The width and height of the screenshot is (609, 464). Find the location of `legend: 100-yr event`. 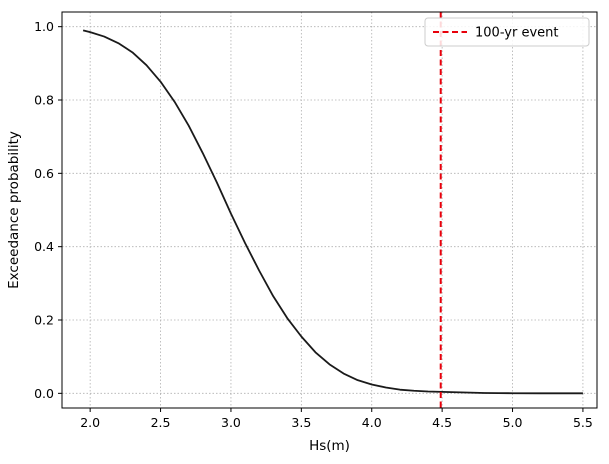

legend: 100-yr event is located at coordinates (507, 32).